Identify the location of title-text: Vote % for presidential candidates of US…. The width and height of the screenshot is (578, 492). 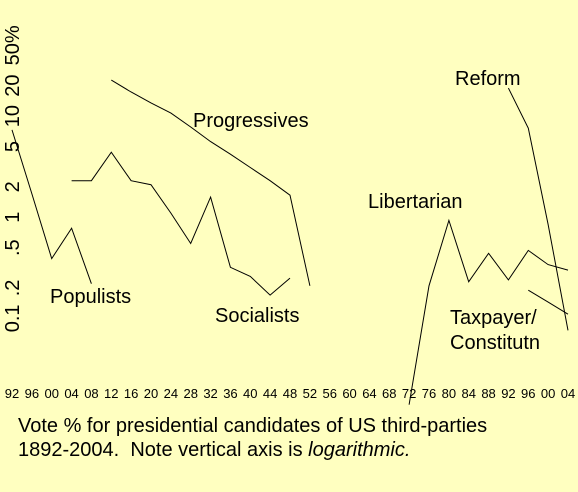
(255, 438).